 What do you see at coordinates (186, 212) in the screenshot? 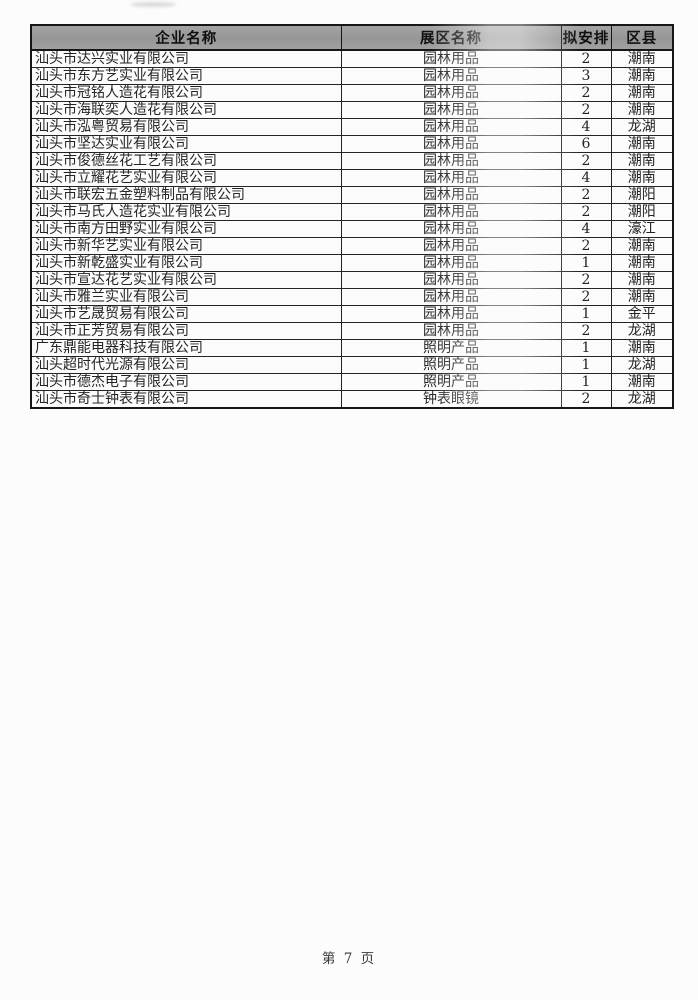
I see `company-cell: 汕头市马氏人造花实业有限公司` at bounding box center [186, 212].